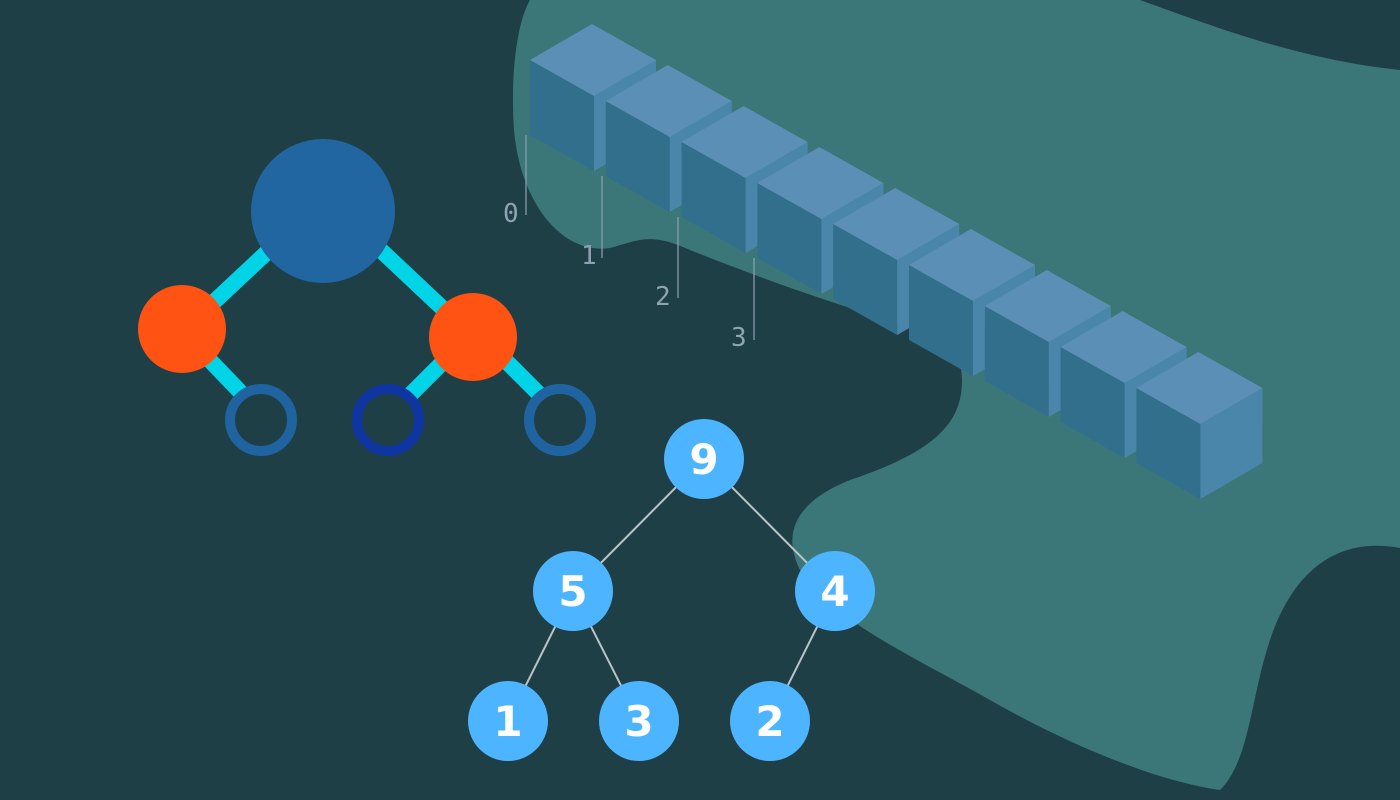 Image resolution: width=1400 pixels, height=800 pixels. Describe the element at coordinates (511, 214) in the screenshot. I see `array-index-label: 0` at that location.